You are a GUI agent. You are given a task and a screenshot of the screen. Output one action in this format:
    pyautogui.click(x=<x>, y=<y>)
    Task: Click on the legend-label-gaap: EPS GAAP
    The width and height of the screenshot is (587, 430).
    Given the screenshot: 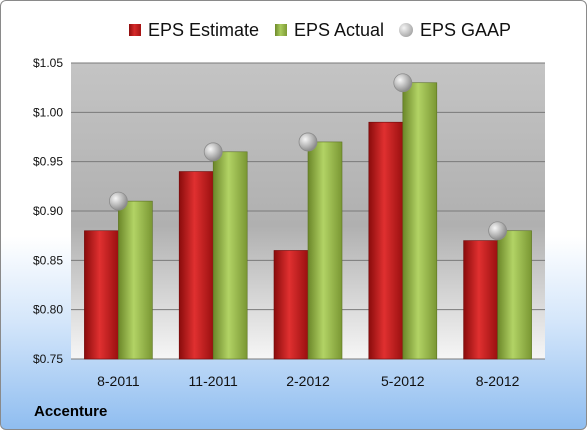 What is the action you would take?
    pyautogui.click(x=466, y=29)
    